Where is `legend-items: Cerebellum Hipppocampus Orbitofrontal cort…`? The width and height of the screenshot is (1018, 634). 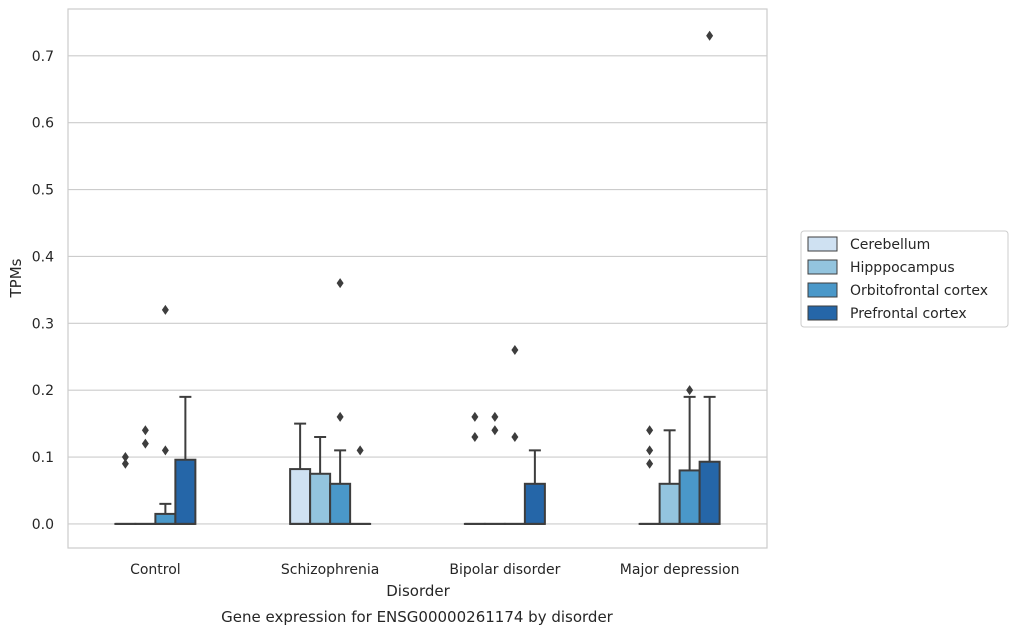
legend-items: Cerebellum Hipppocampus Orbitofrontal cort… is located at coordinates (897, 279).